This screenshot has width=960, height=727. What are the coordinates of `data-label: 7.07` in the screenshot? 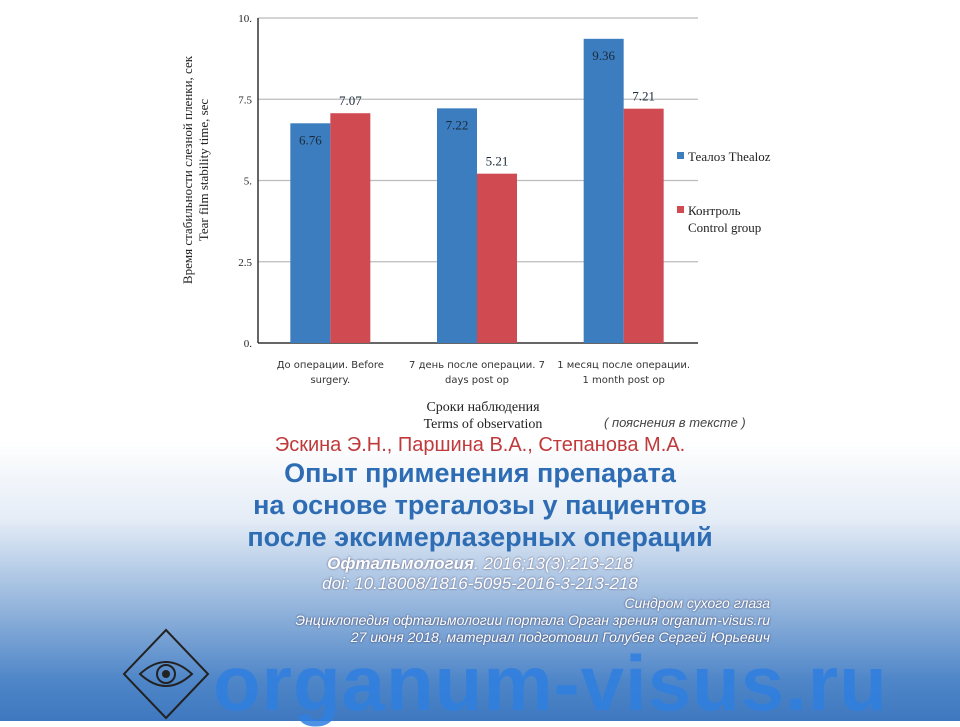 It's located at (350, 100).